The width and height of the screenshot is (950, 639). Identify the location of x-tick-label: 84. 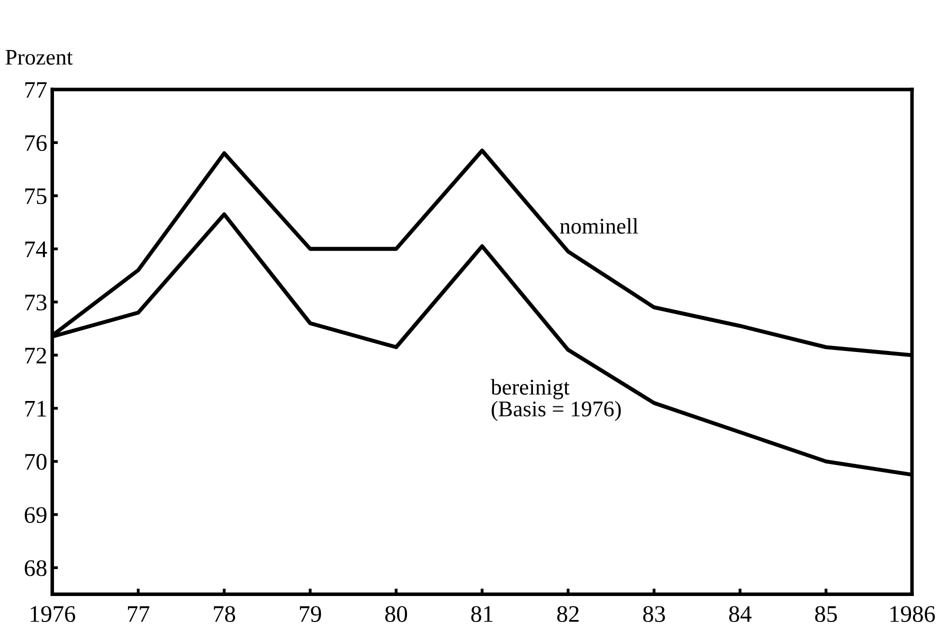
(740, 614).